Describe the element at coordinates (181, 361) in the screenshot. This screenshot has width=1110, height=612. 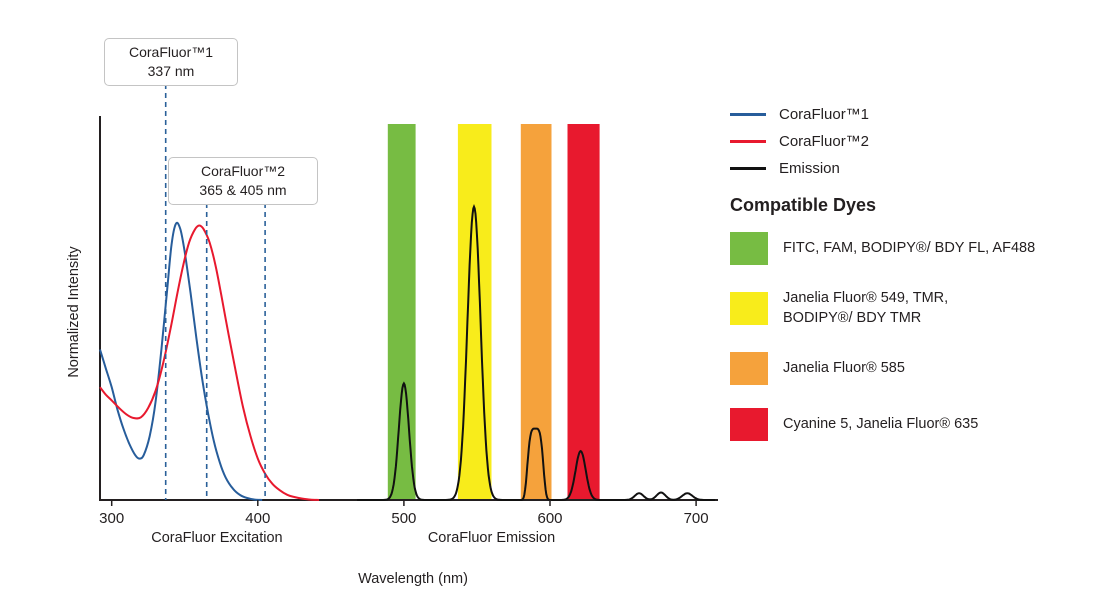
I see `corafluor1-excitation-curve` at that location.